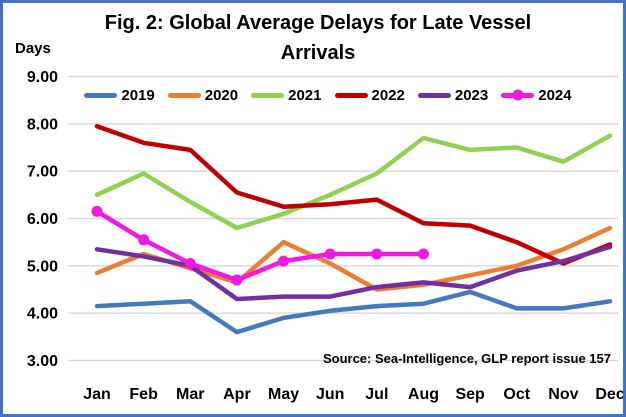 This screenshot has width=626, height=417. What do you see at coordinates (221, 95) in the screenshot?
I see `legend-label-2020: 2020` at bounding box center [221, 95].